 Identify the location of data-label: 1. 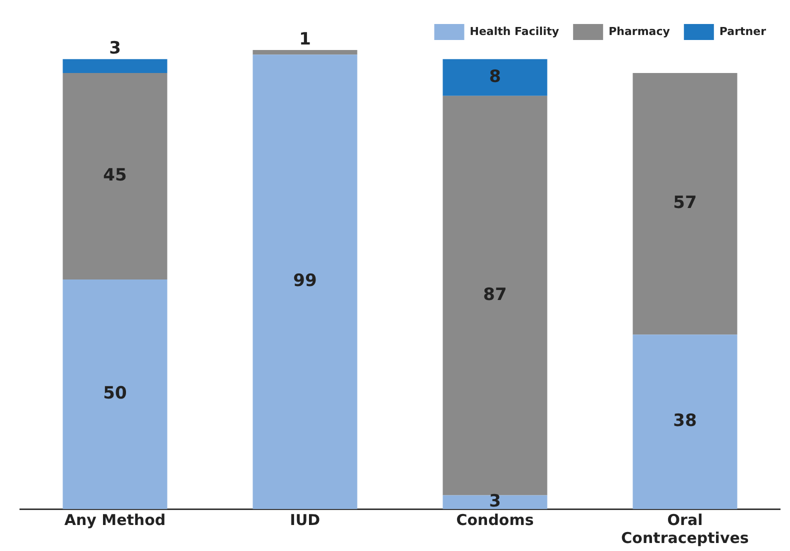
(305, 39).